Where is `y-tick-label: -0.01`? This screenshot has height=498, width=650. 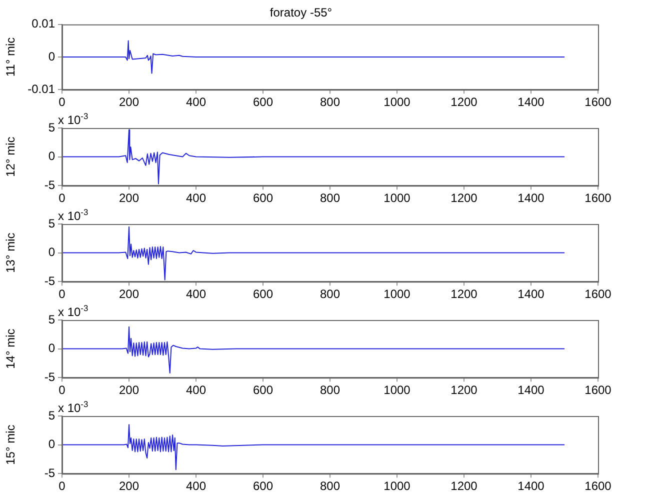
y-tick-label: -0.01 is located at coordinates (42, 89).